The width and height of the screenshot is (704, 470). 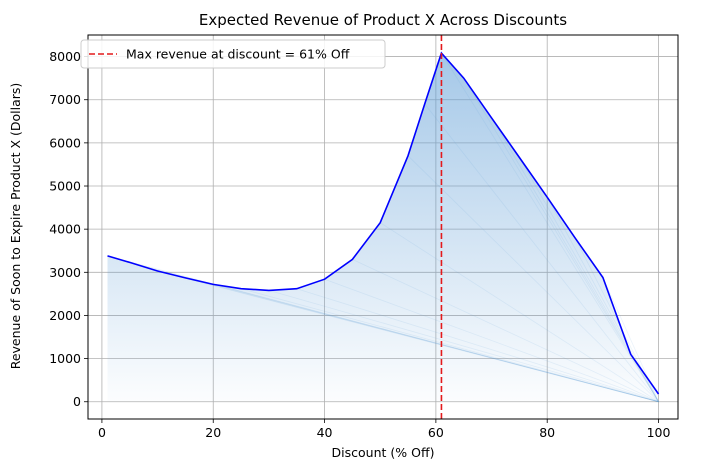 I want to click on y-tick-label: 6000, so click(x=65, y=142).